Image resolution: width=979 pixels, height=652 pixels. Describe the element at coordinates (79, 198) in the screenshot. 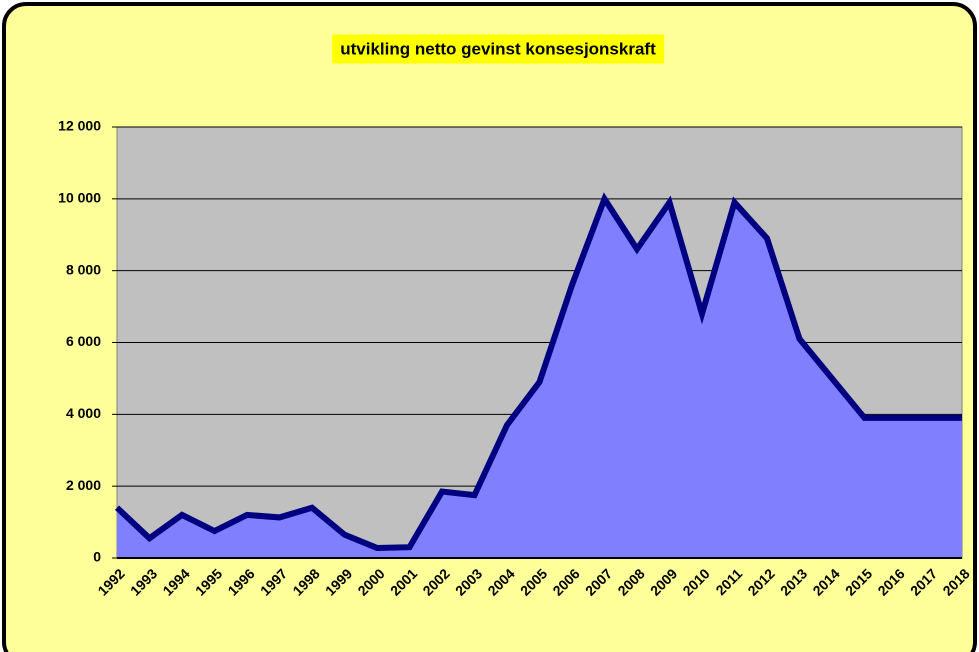

I see `y-tick-label: 10 000` at that location.